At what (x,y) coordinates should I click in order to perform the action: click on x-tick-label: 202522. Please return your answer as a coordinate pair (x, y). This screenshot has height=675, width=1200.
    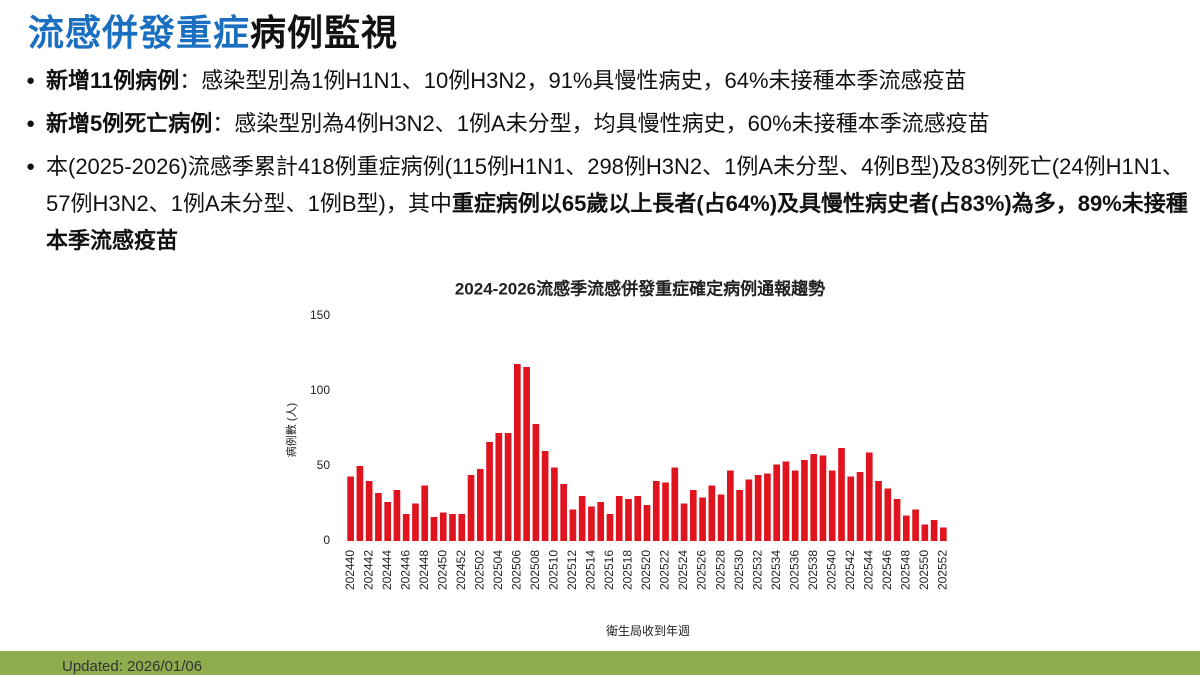
    Looking at the image, I should click on (665, 570).